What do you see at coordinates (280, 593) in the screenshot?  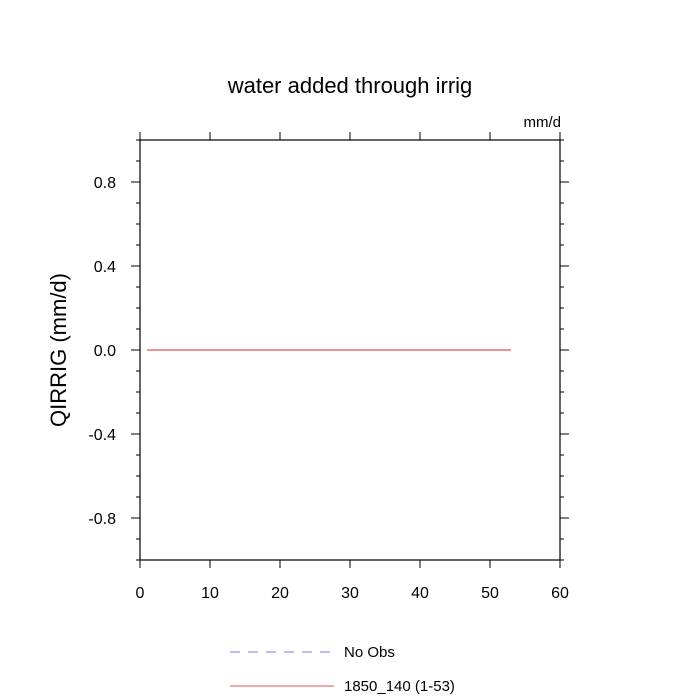 I see `x-tick-label: 20` at bounding box center [280, 593].